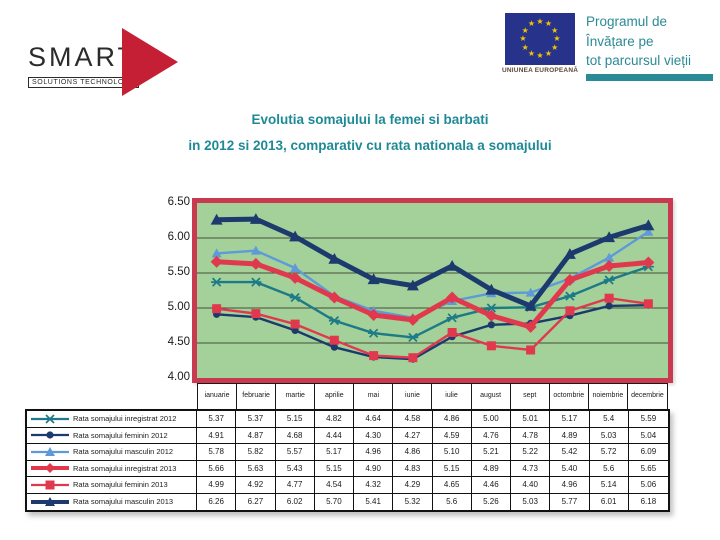 The image size is (720, 540). I want to click on value-cell: 4.78, so click(531, 435).